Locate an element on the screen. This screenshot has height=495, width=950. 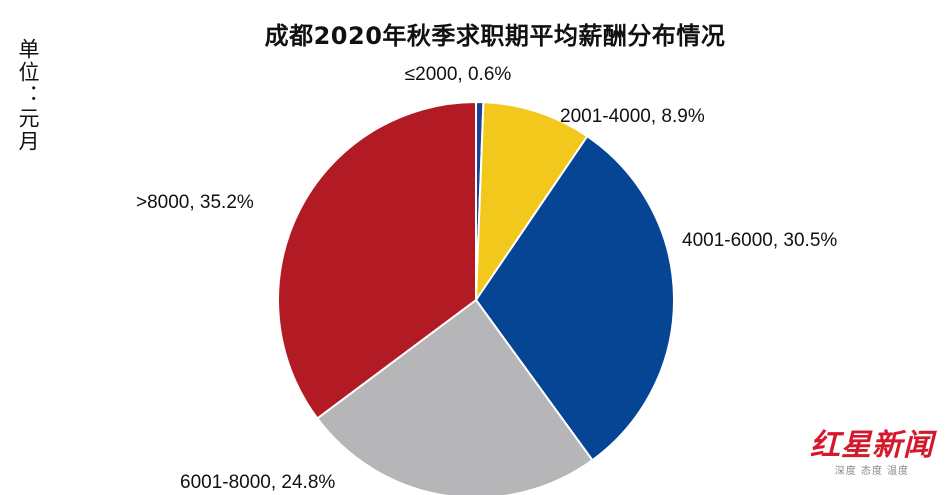
slice-label-5: >8000, 35.2% is located at coordinates (195, 202).